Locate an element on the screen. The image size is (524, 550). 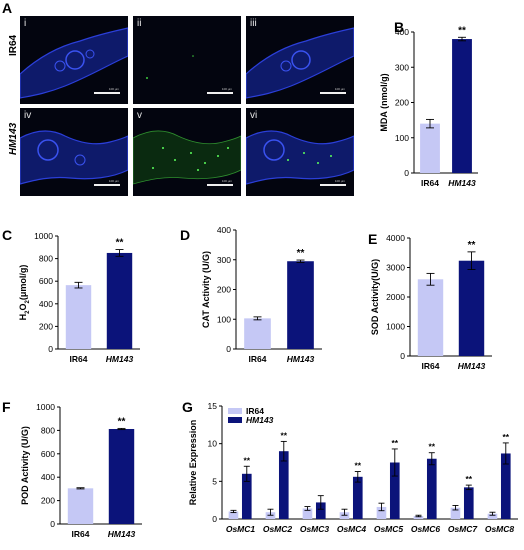
bar-osmc8-ir64 is located at coordinates (492, 516).